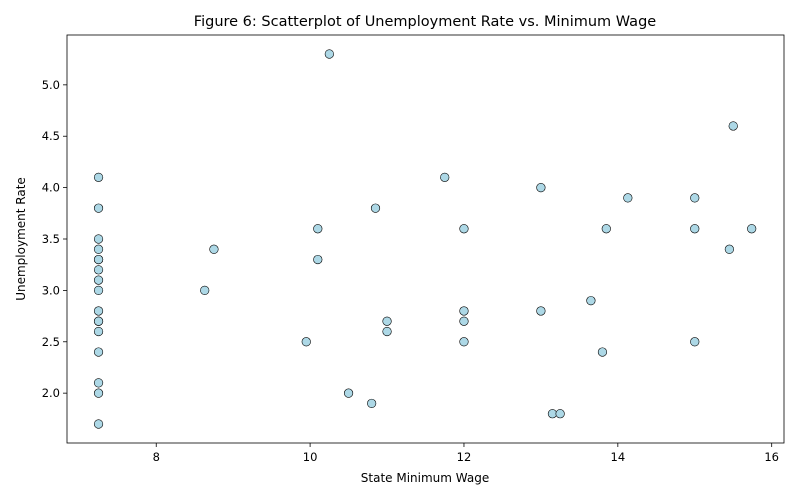  Describe the element at coordinates (618, 457) in the screenshot. I see `x-tick-label: 14` at that location.